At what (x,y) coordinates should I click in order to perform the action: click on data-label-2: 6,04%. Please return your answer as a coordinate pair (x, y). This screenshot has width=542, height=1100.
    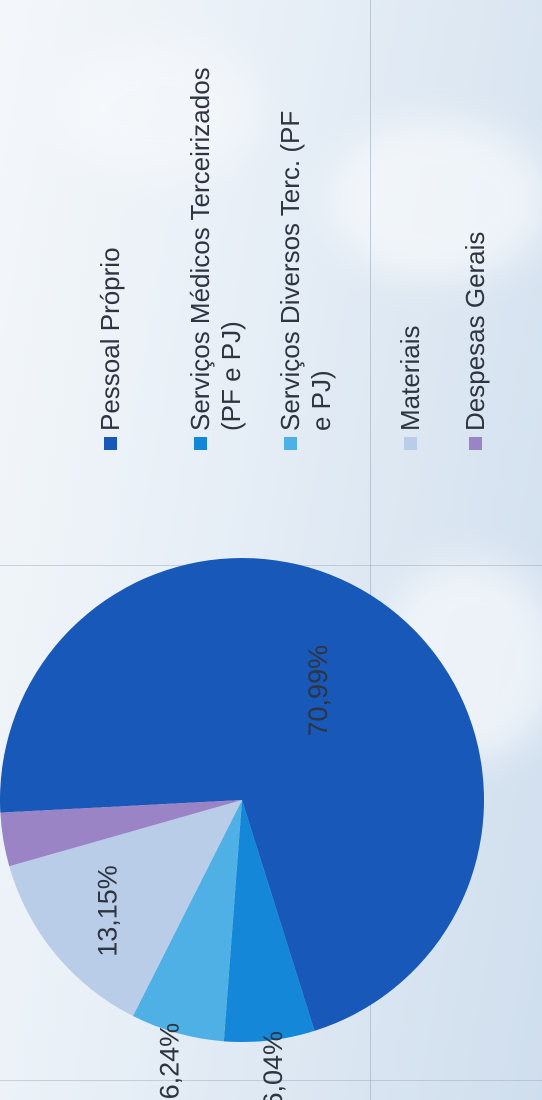
    Looking at the image, I should click on (273, 1065).